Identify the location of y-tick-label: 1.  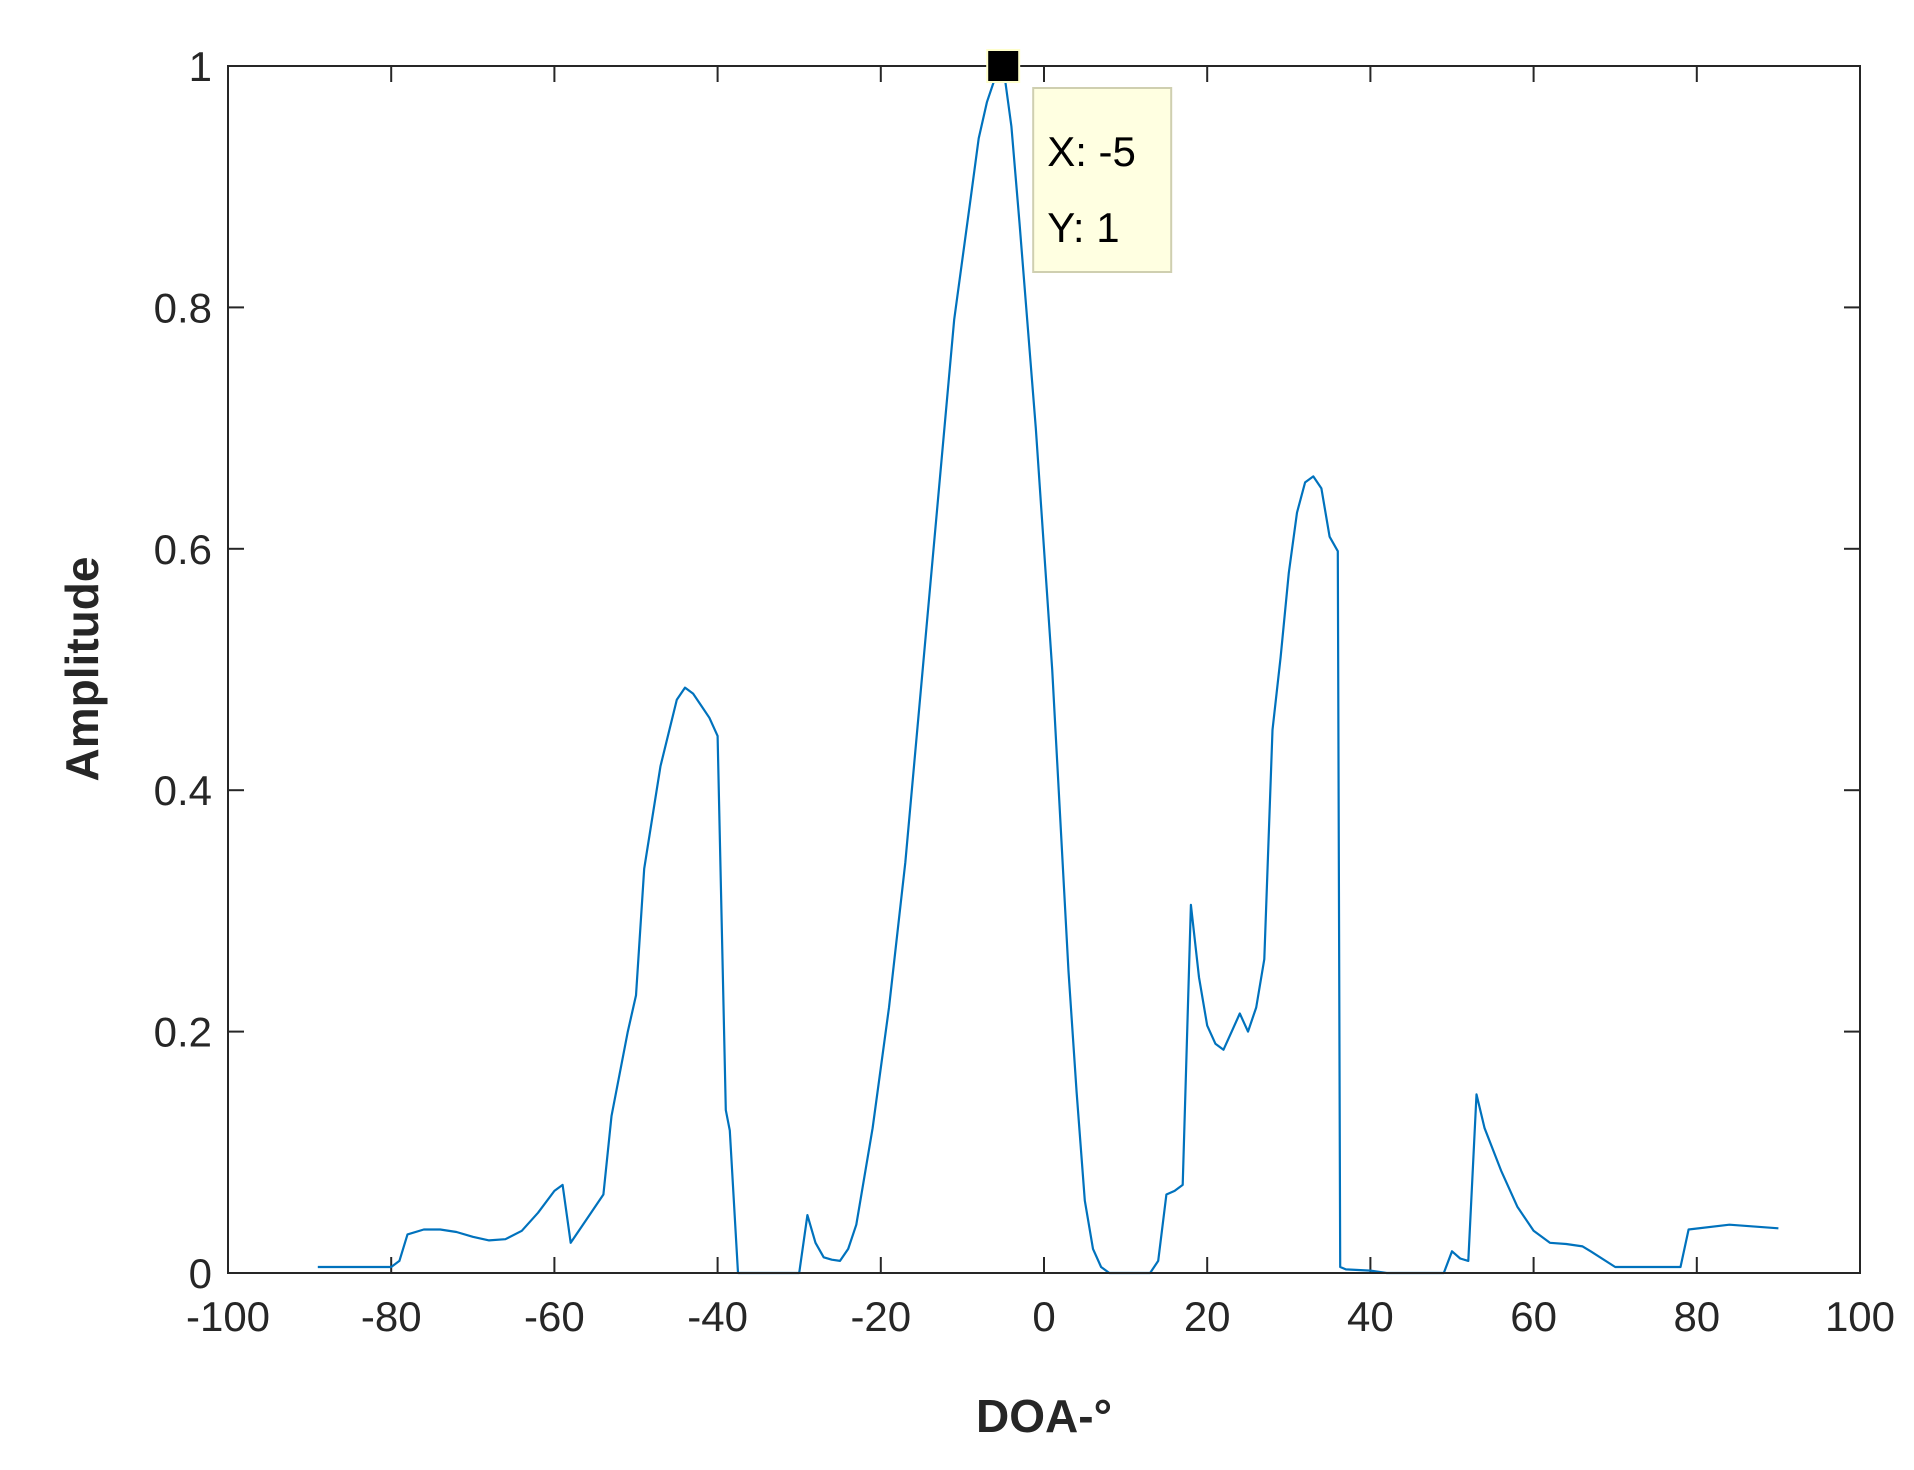
(200, 66).